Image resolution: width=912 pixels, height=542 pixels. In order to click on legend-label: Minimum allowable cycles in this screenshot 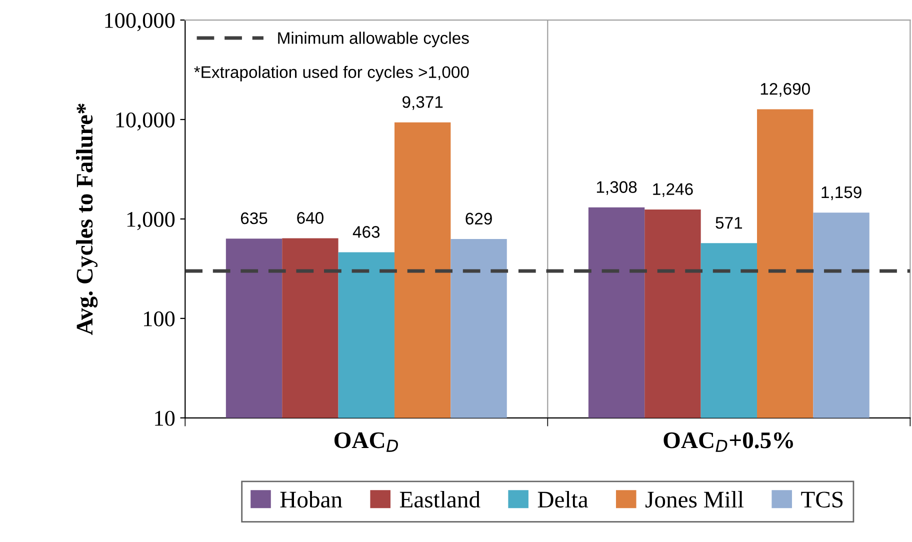, I will do `click(373, 40)`.